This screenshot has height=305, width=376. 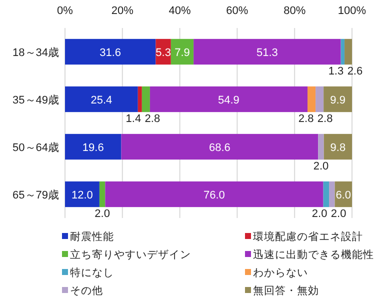 I want to click on legend-label: 特になし, so click(x=92, y=273).